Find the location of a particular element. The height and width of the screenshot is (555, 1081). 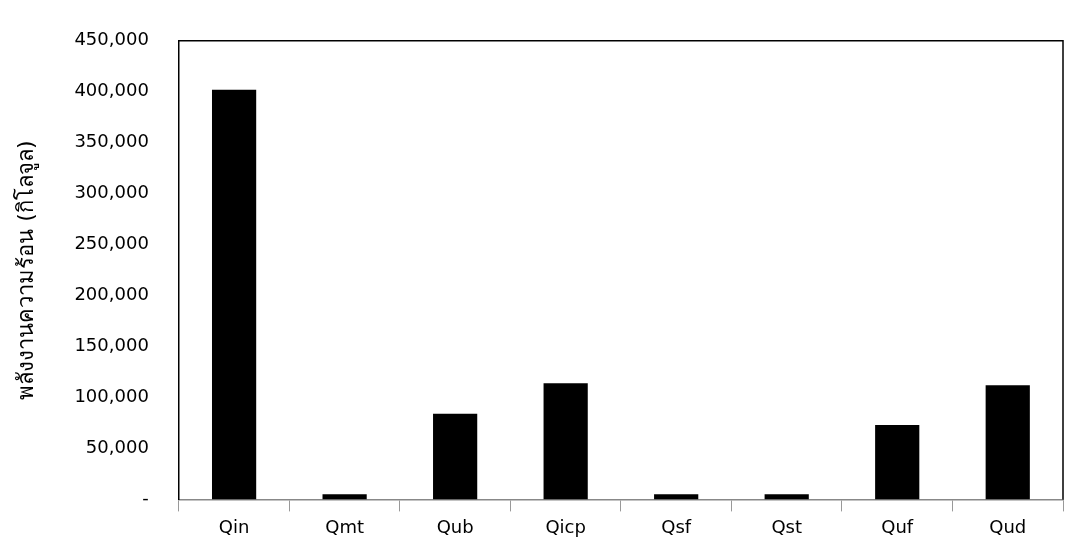

y-tick-label: 50,000 is located at coordinates (117, 447).